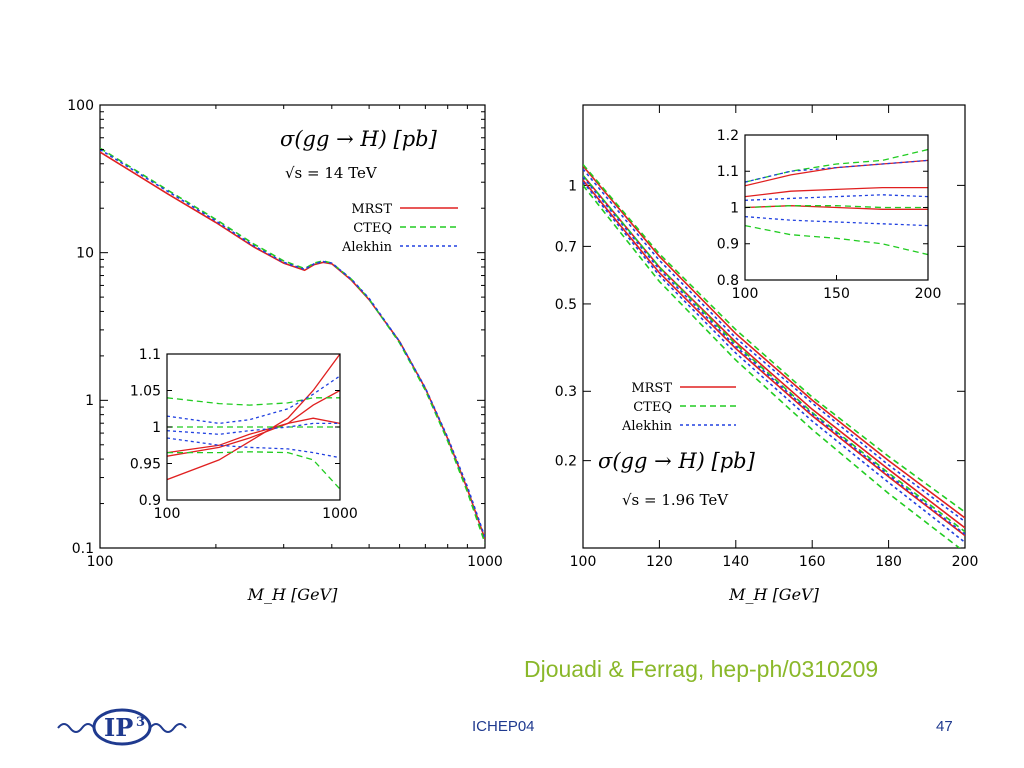 This screenshot has width=1024, height=768. Describe the element at coordinates (367, 247) in the screenshot. I see `chart-lhc-legend-label-2: Alekhin` at that location.